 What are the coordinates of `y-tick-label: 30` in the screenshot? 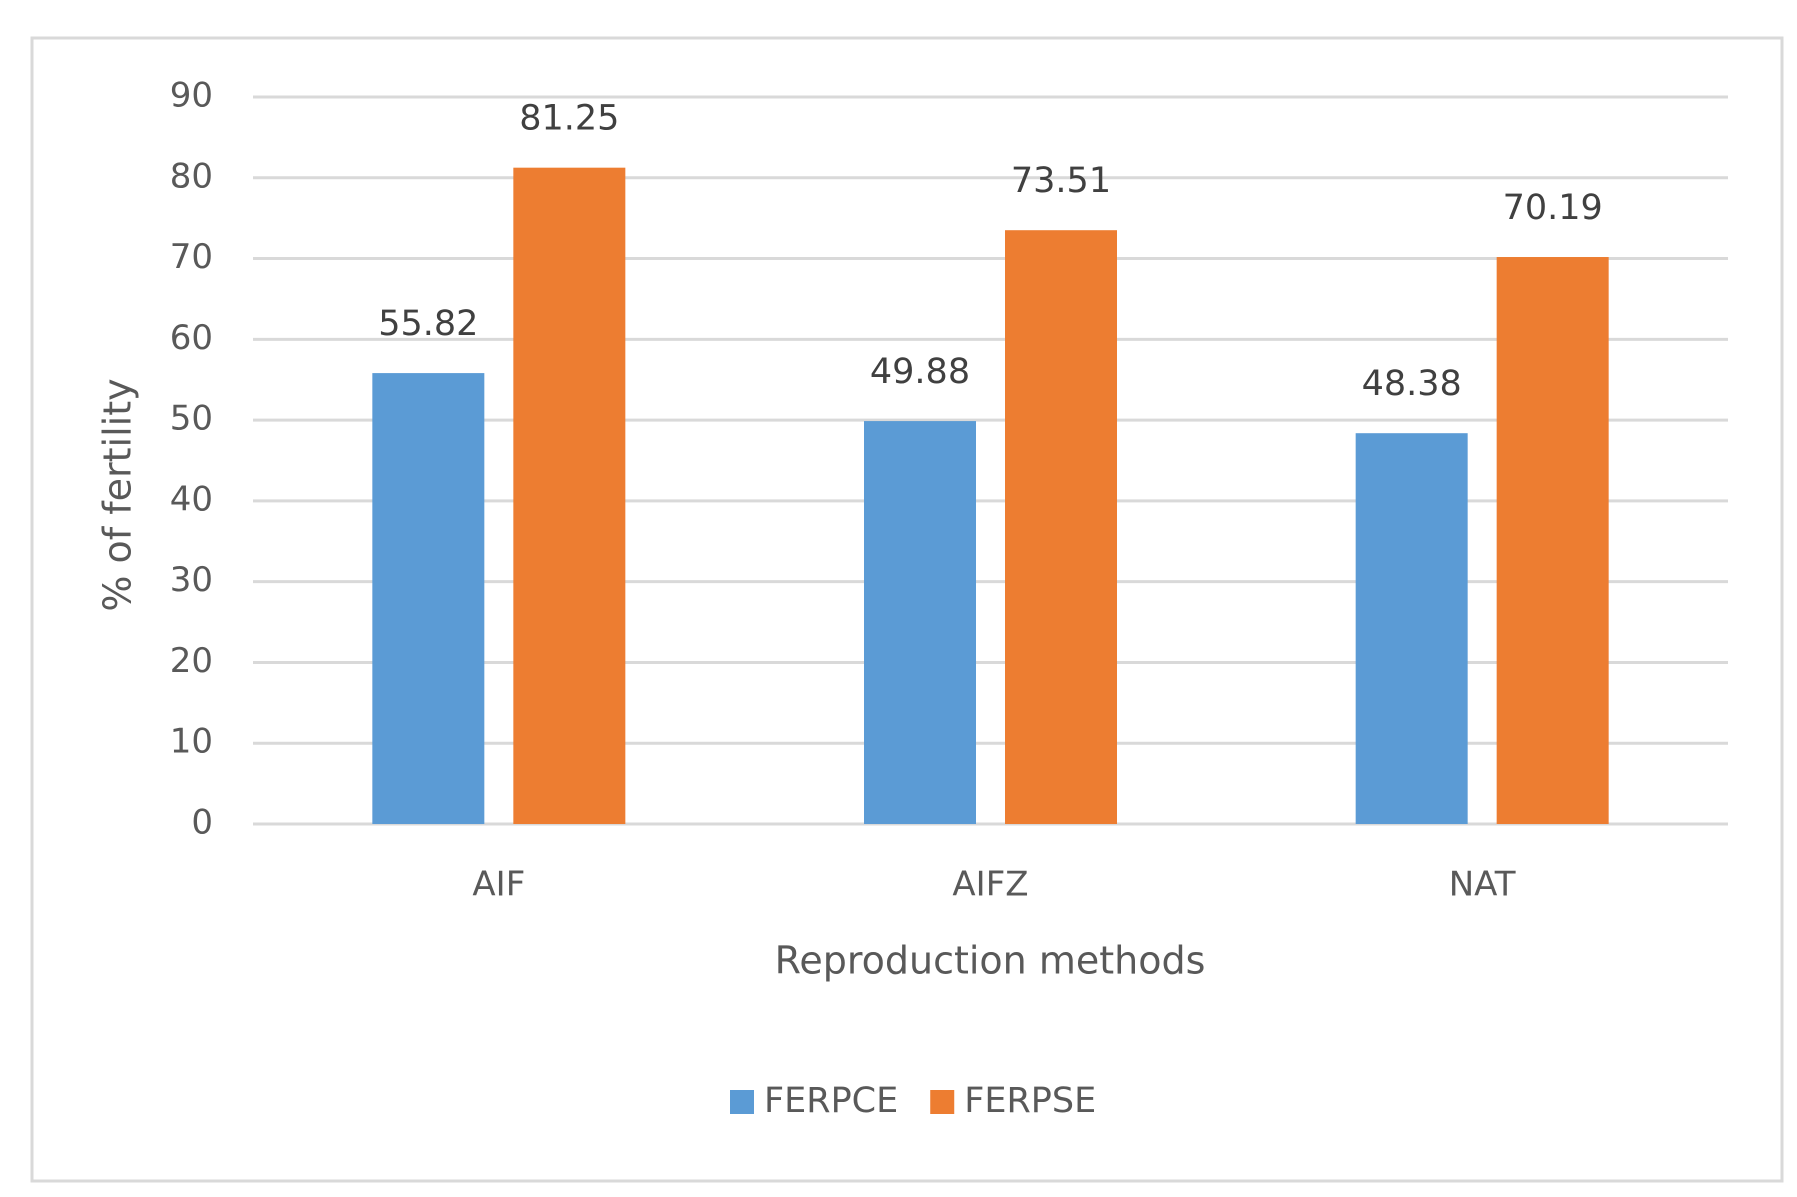 It's located at (191, 580).